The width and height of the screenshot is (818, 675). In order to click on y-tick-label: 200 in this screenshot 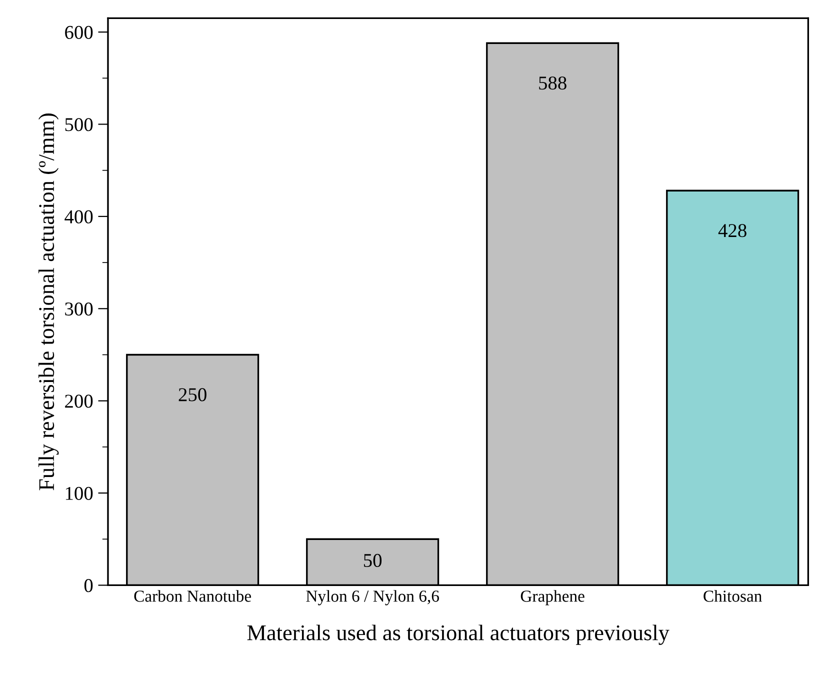, I will do `click(79, 401)`.